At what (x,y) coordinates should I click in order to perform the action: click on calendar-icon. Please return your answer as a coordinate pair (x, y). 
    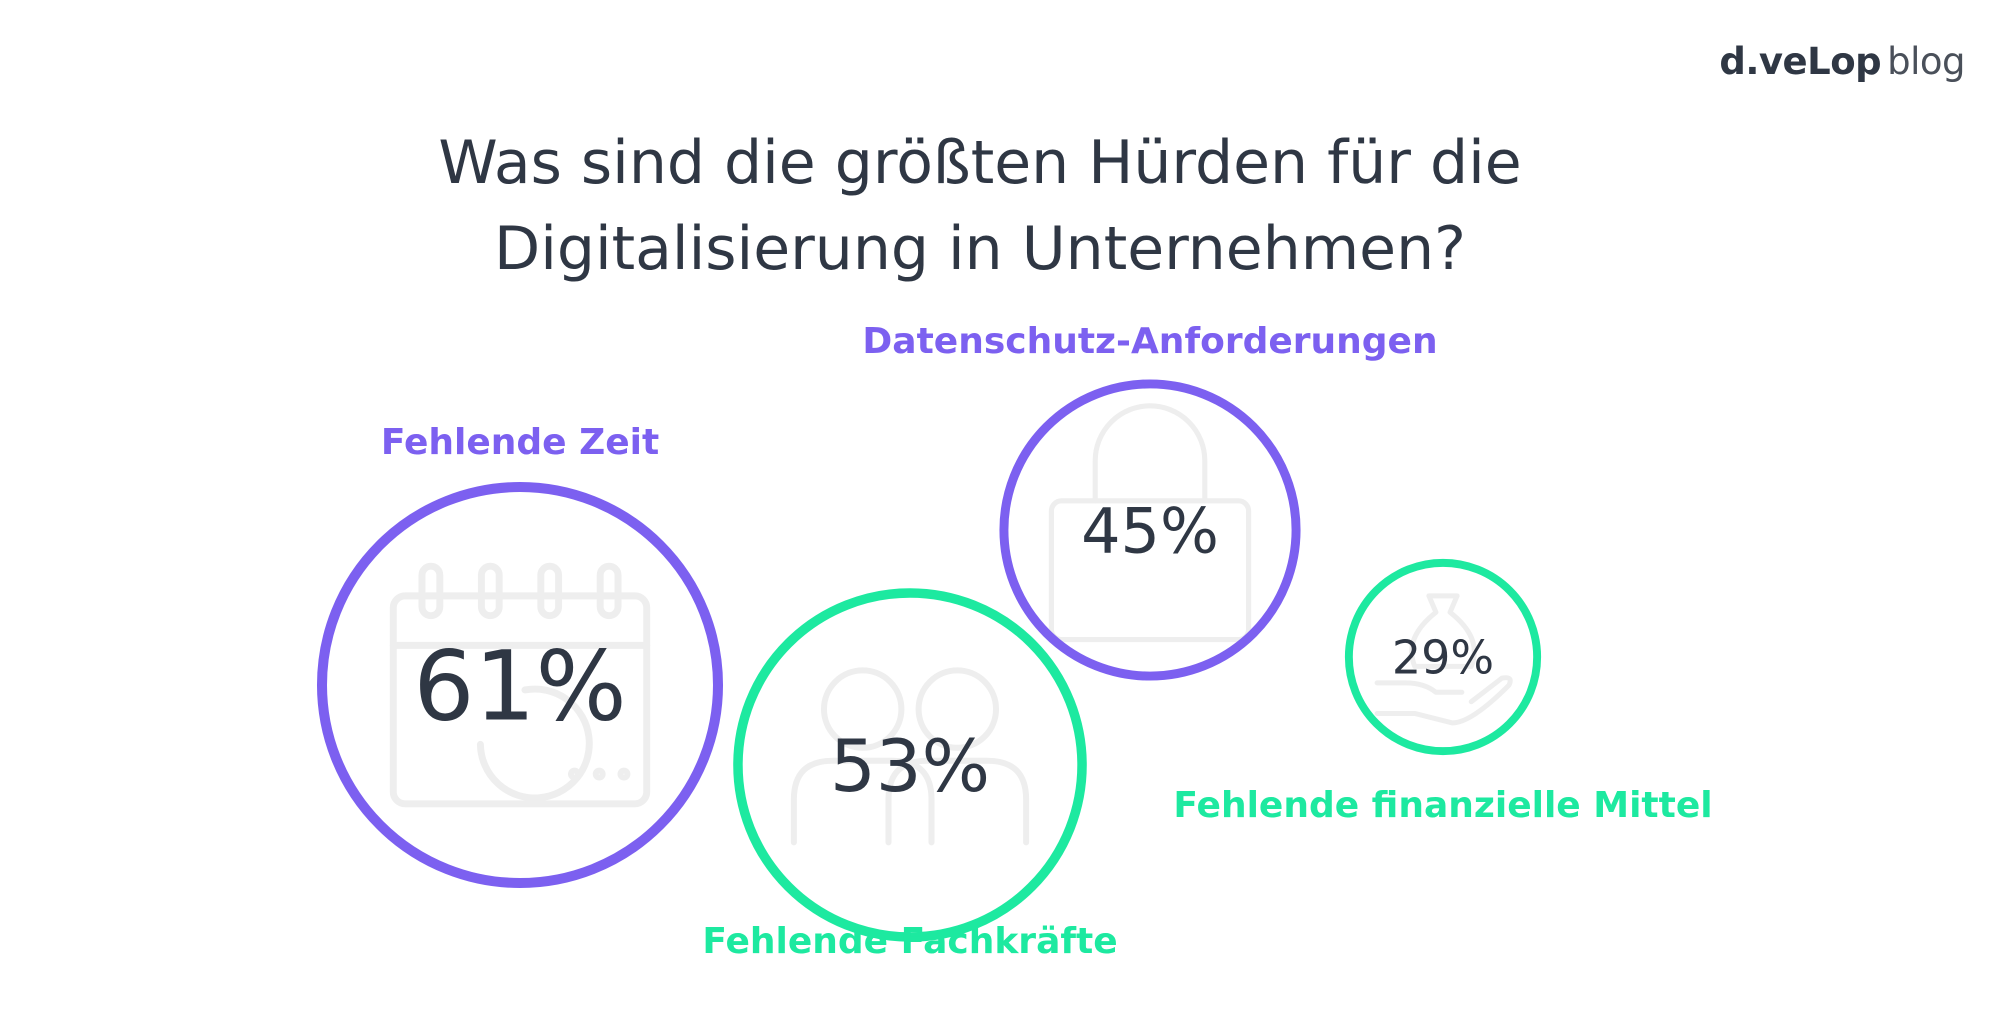
    Looking at the image, I should click on (520, 685).